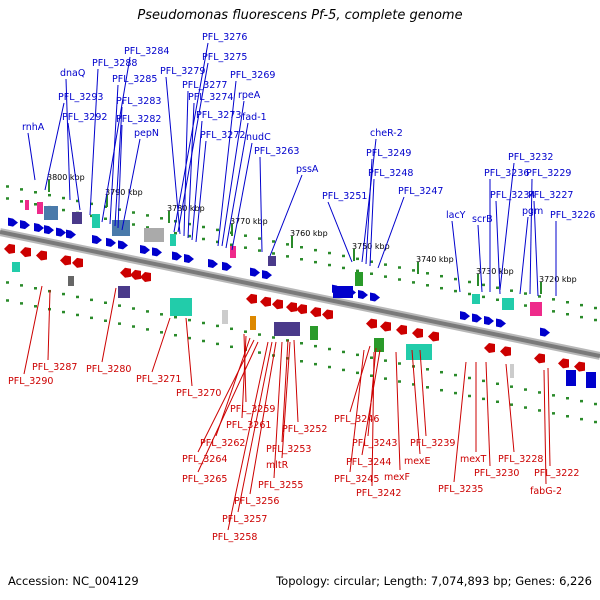 Image resolution: width=600 pixels, height=600 pixels. Describe the element at coordinates (530, 157) in the screenshot. I see `forward-gene-label: PFL_3232` at that location.